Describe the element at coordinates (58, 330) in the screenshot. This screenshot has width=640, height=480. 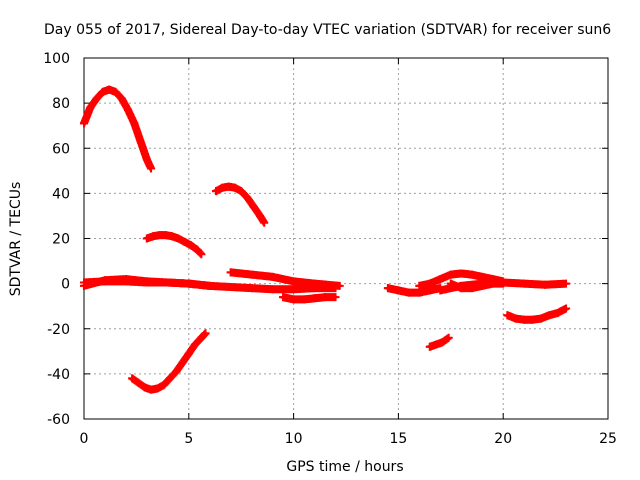
I see `y-tick-label: -20` at that location.